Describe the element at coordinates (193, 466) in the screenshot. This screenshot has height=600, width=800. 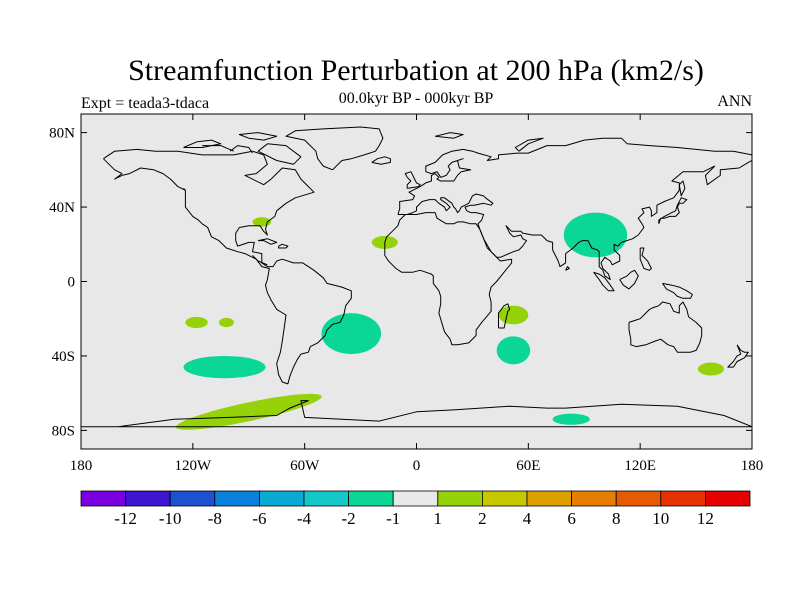
I see `x-tick-label: 120W` at that location.